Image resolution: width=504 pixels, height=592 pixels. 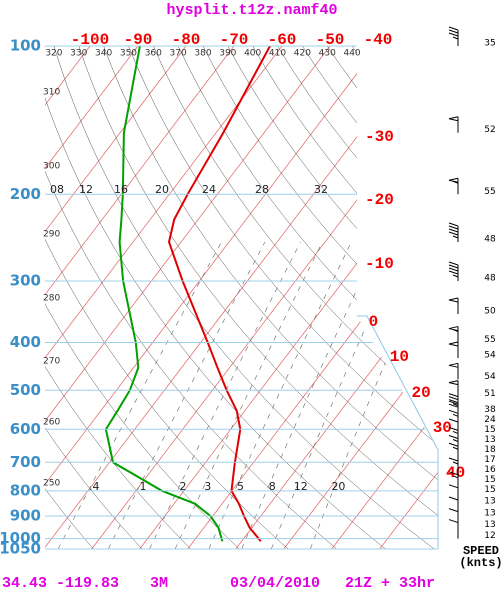 What do you see at coordinates (252, 54) in the screenshot?
I see `theta-label: 400` at bounding box center [252, 54].